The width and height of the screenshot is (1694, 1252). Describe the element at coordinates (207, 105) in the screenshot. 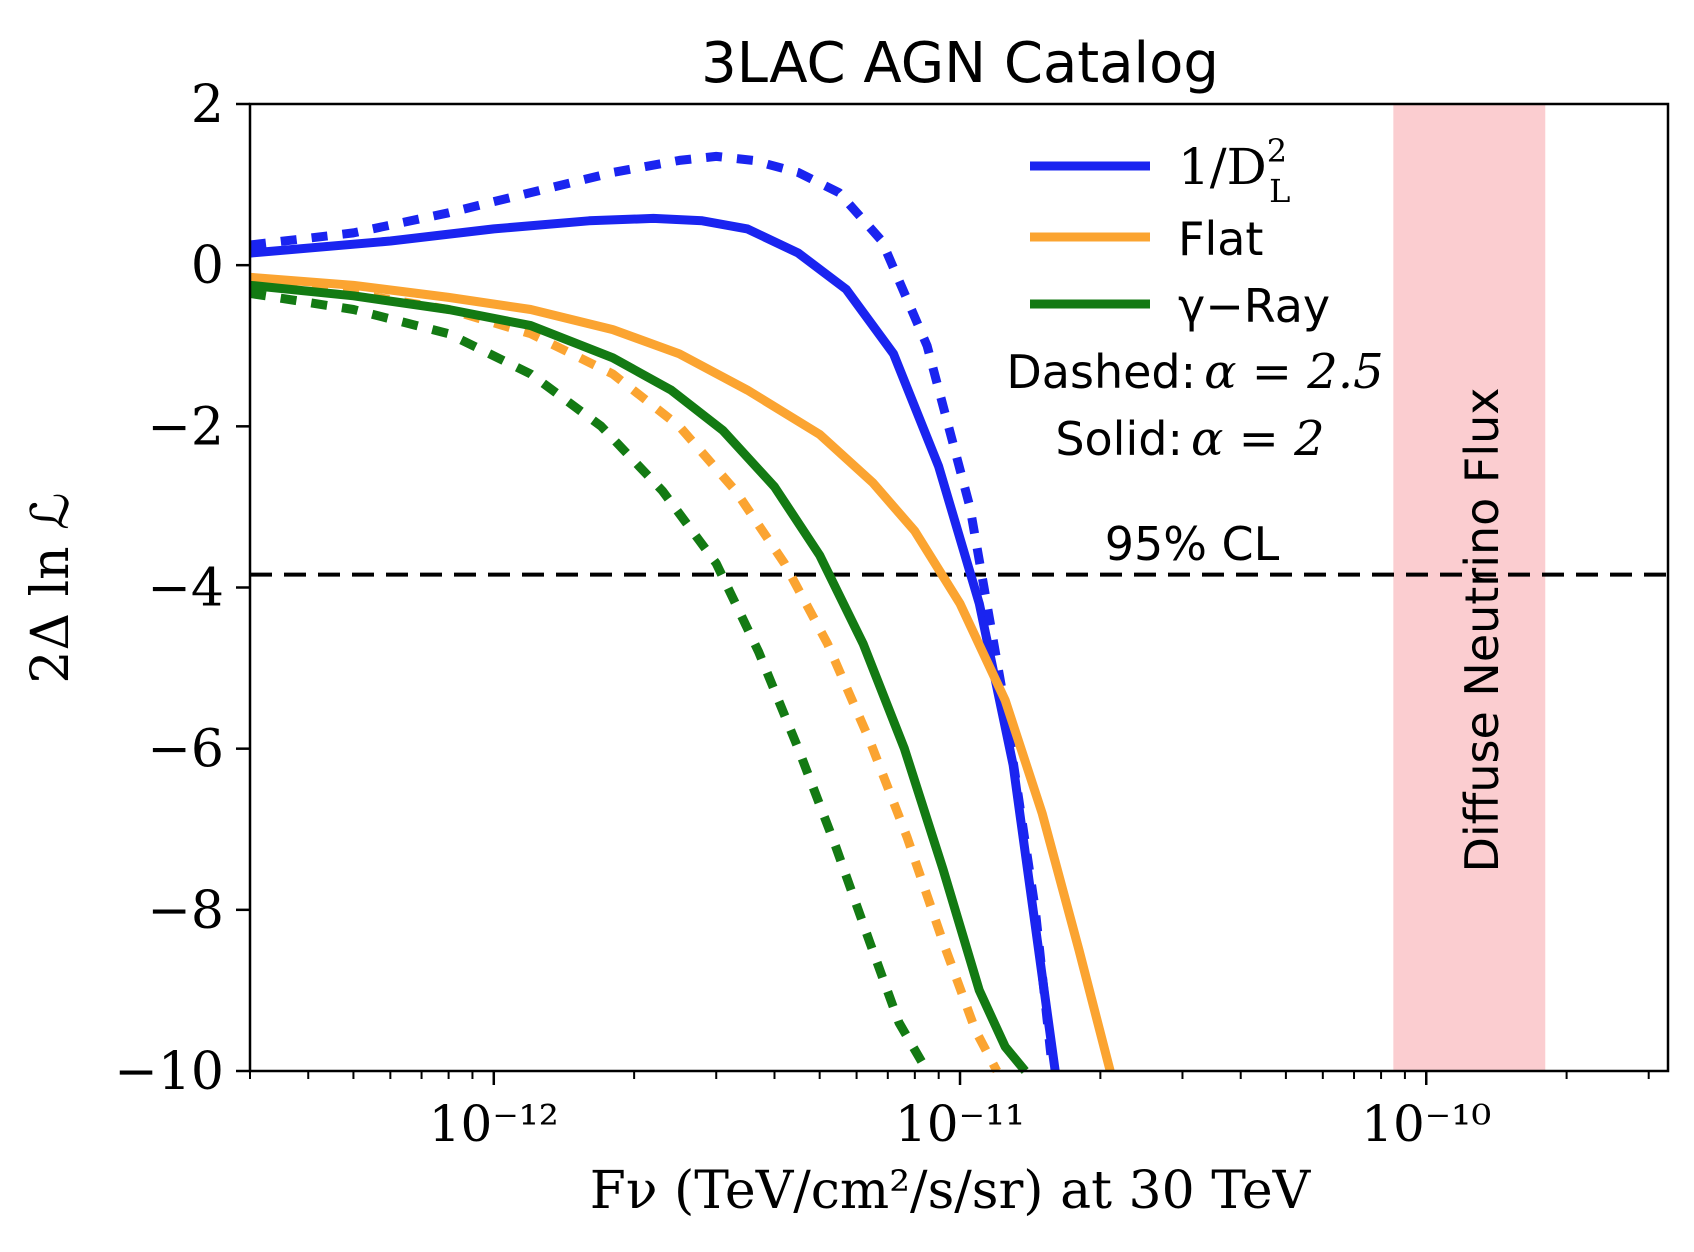

I see `y-tick-label-0: 2` at that location.